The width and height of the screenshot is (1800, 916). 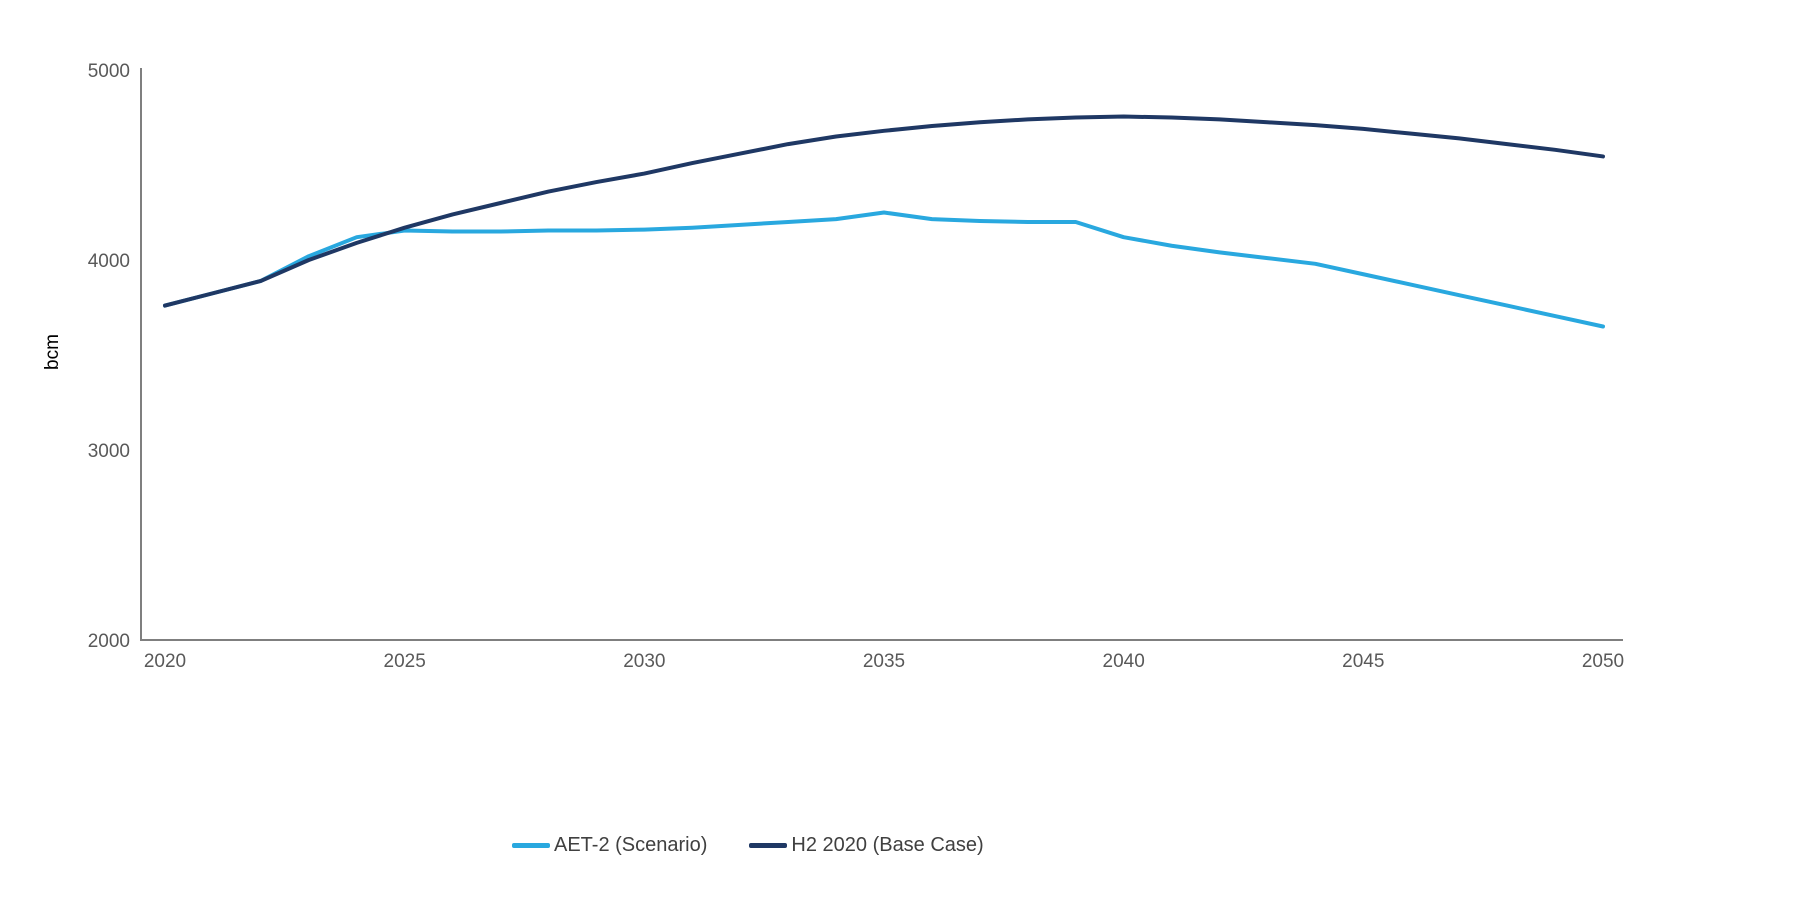 I want to click on y-tick-label: 3000, so click(x=109, y=451).